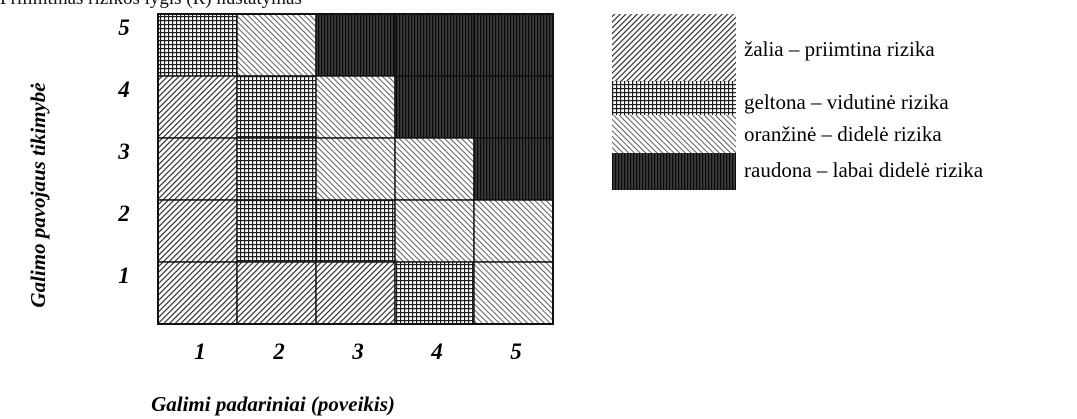 Image resolution: width=1077 pixels, height=419 pixels. Describe the element at coordinates (674, 171) in the screenshot. I see `legend-swatch-raudona` at that location.